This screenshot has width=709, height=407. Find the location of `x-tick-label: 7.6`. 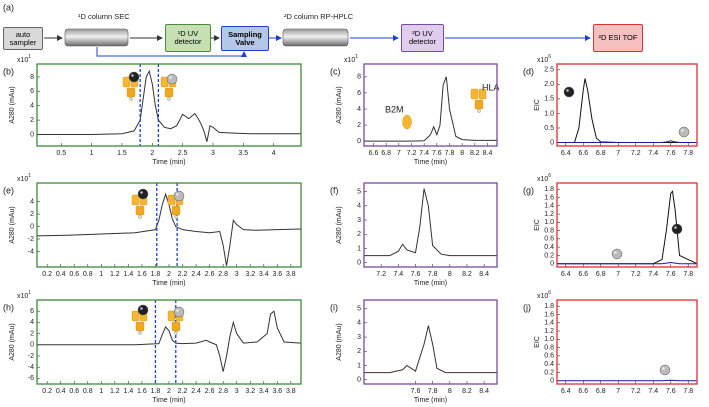

x-tick-label: 7.6 is located at coordinates (416, 274).